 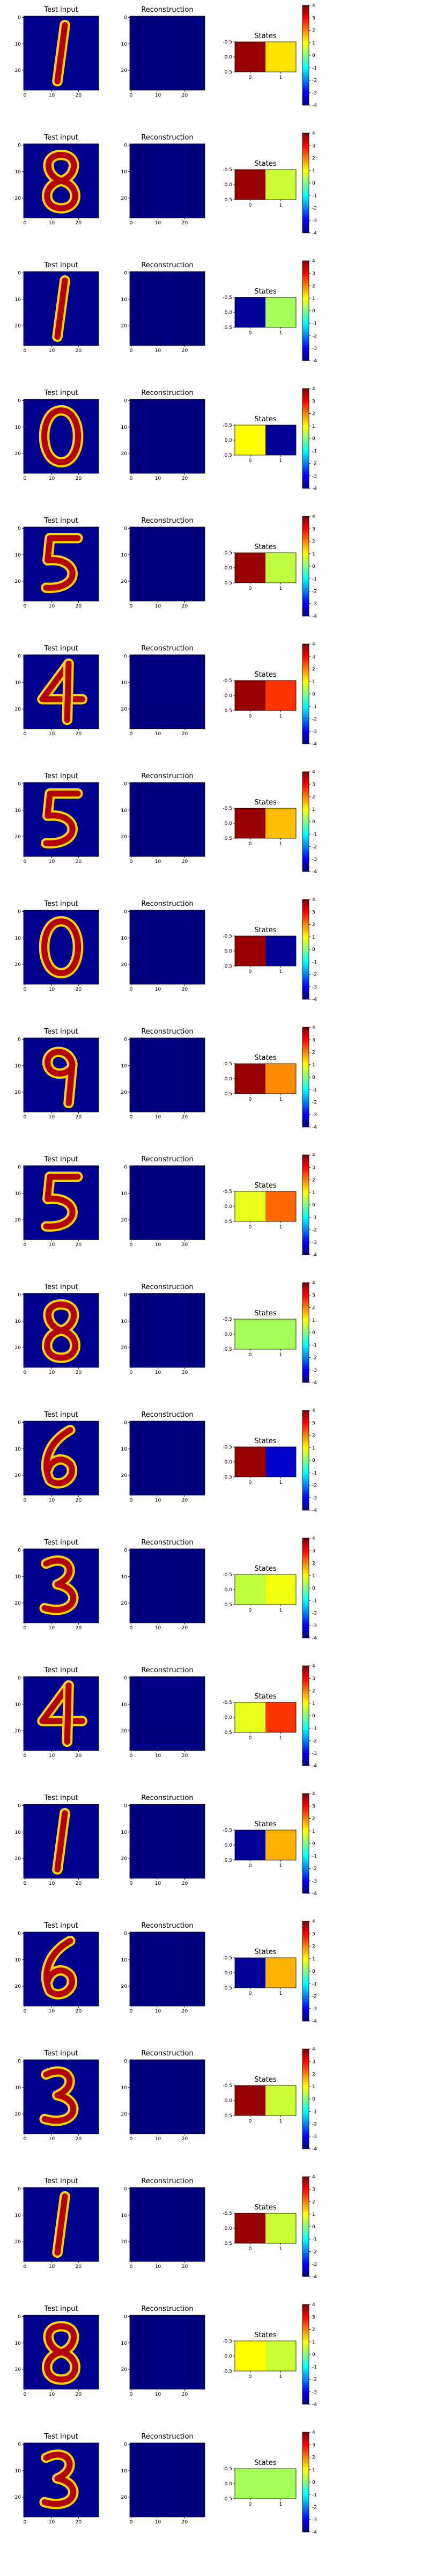 I want to click on reconstruction-image-frame, so click(x=167, y=564).